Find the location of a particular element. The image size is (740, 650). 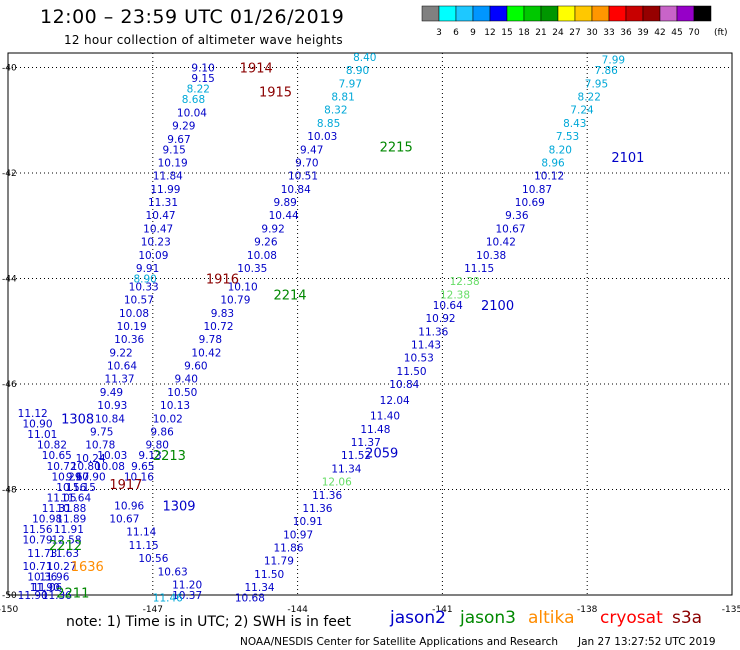

legend-tick-label: 18 is located at coordinates (524, 33).